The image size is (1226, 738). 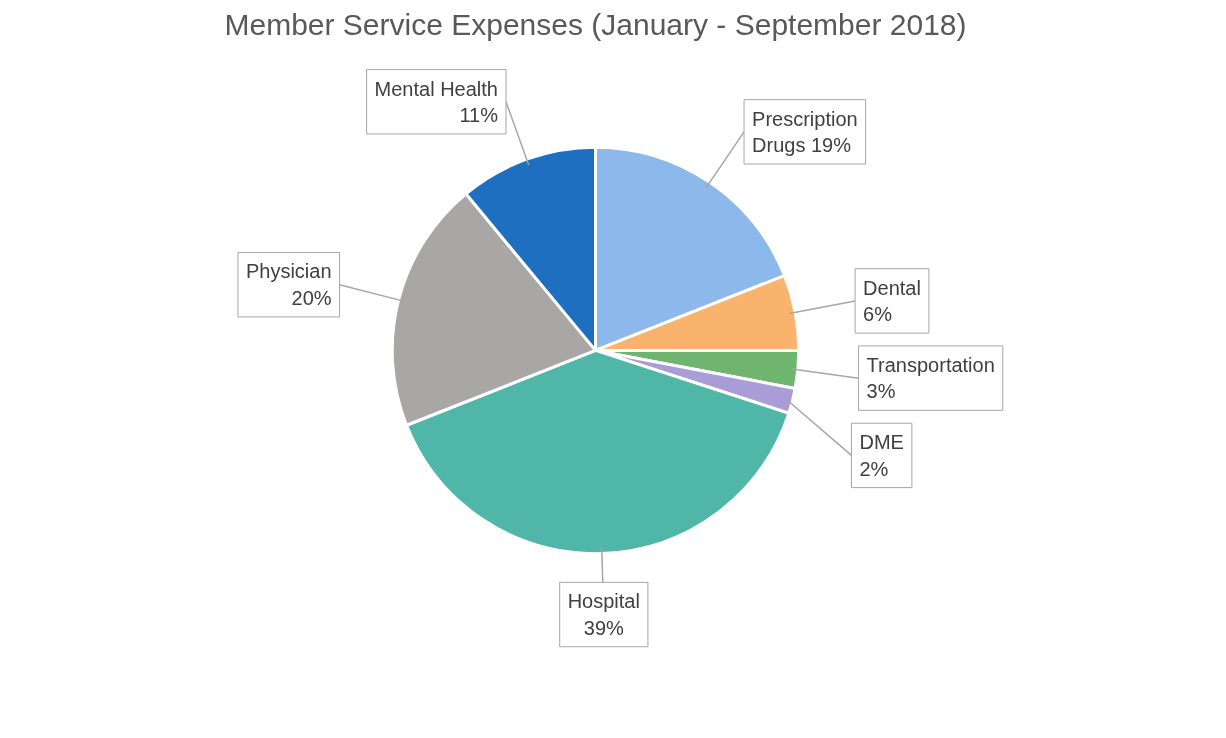 I want to click on slice-label: Physician, so click(x=288, y=271).